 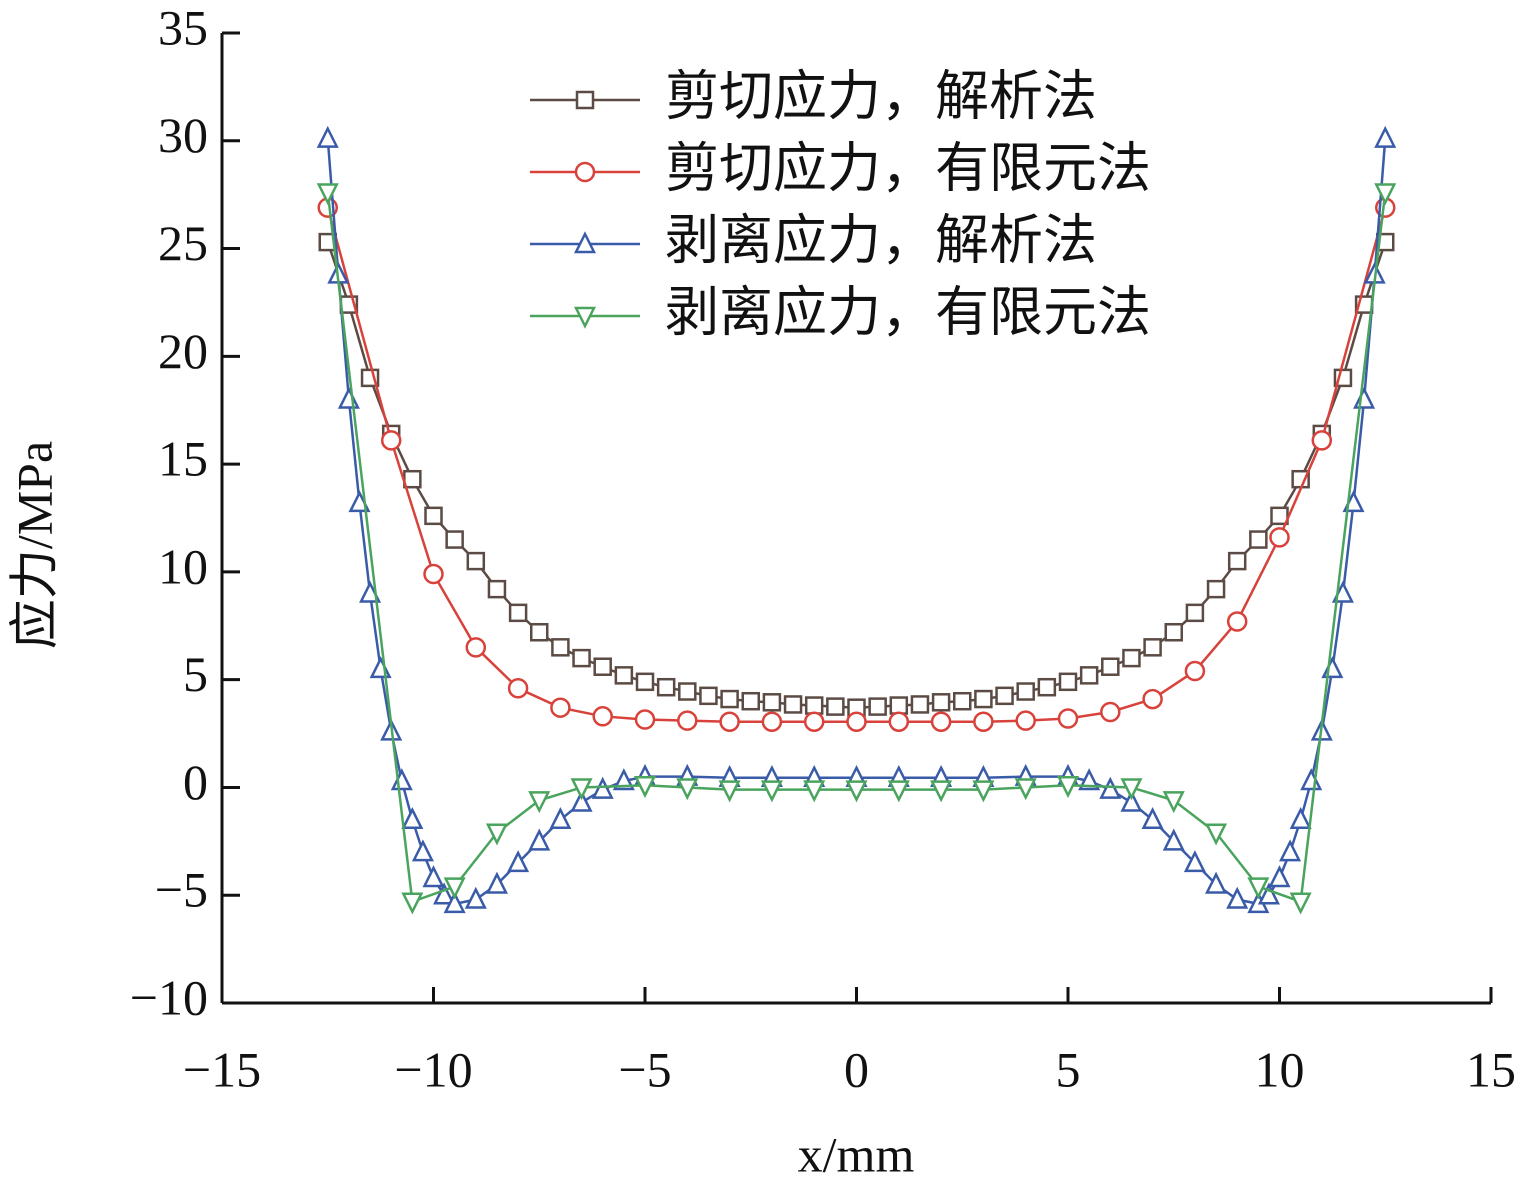 I want to click on y-tick-label: 10, so click(x=183, y=566).